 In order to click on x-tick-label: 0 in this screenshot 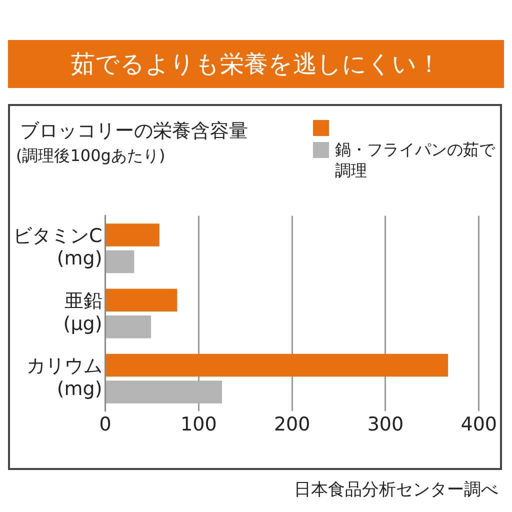, I will do `click(105, 425)`.